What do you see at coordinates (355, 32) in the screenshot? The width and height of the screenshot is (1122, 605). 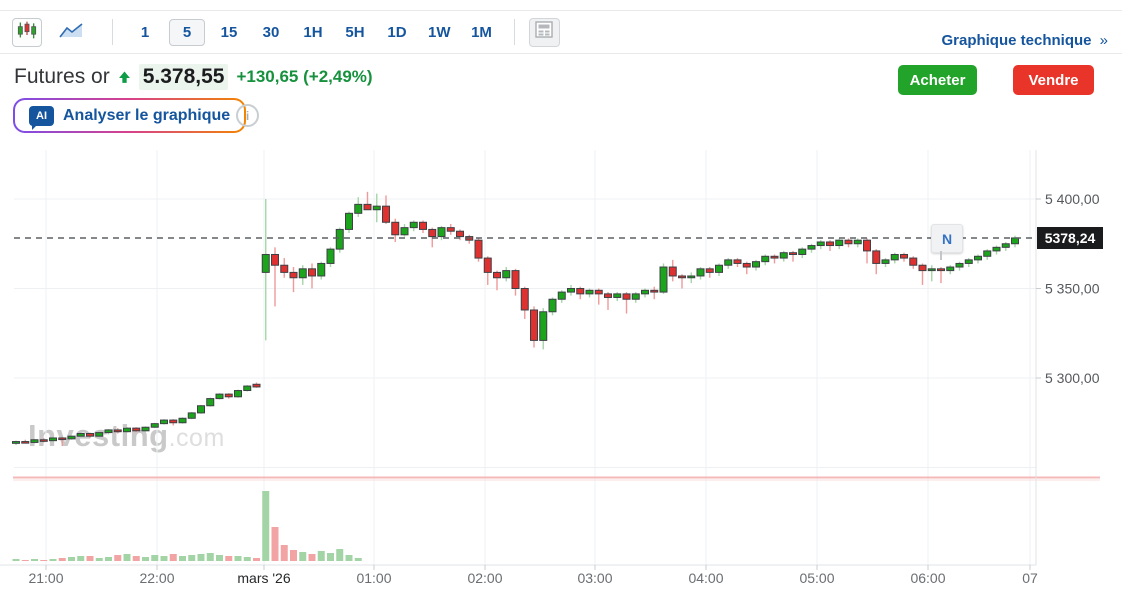 I see `timeframe-5h: 5H` at bounding box center [355, 32].